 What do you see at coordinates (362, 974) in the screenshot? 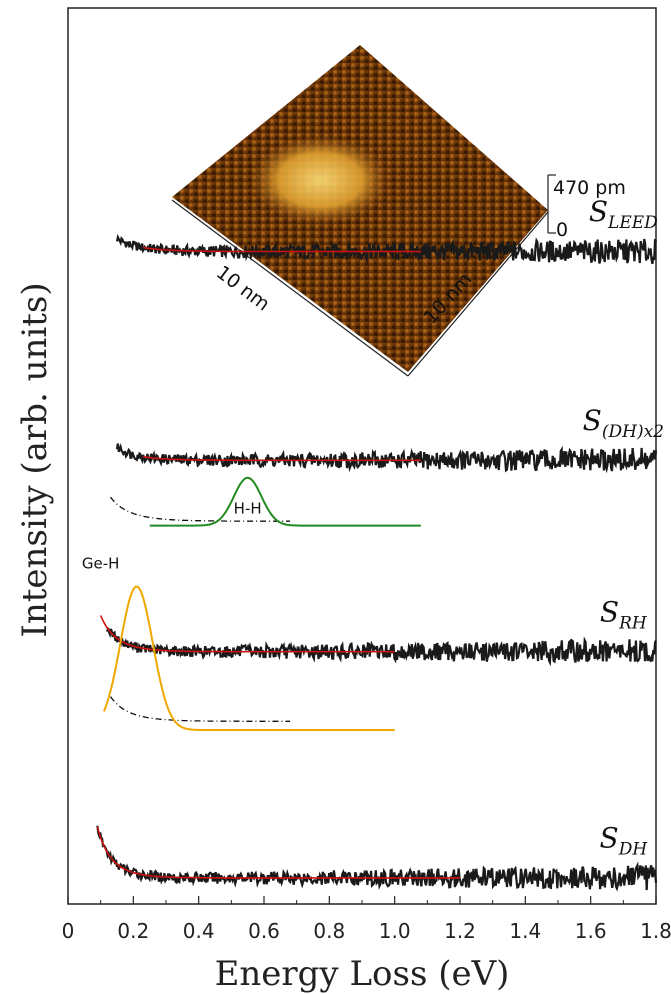
I see `x-axis-title: Energy Loss (eV)` at bounding box center [362, 974].